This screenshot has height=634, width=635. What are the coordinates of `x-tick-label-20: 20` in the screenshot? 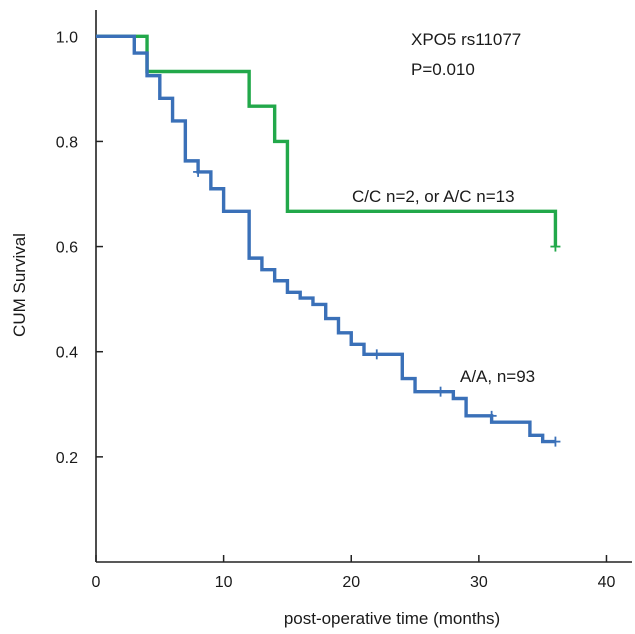 It's located at (351, 582).